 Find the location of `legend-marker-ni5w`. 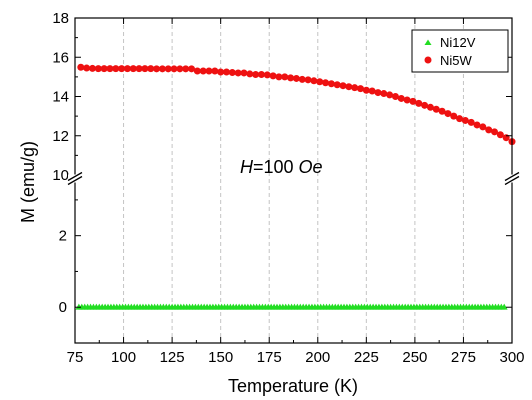

legend-marker-ni5w is located at coordinates (428, 60).